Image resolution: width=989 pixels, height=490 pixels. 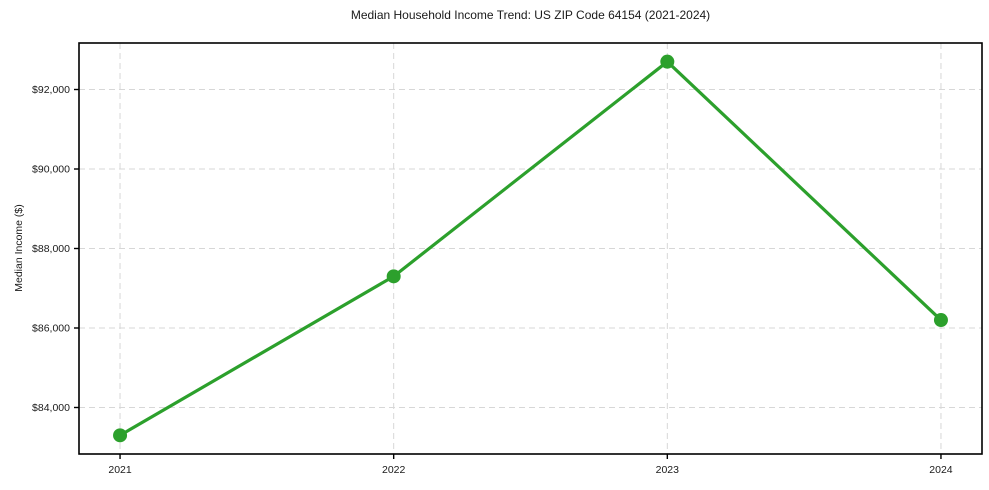 I want to click on data-point-2022, so click(x=393, y=276).